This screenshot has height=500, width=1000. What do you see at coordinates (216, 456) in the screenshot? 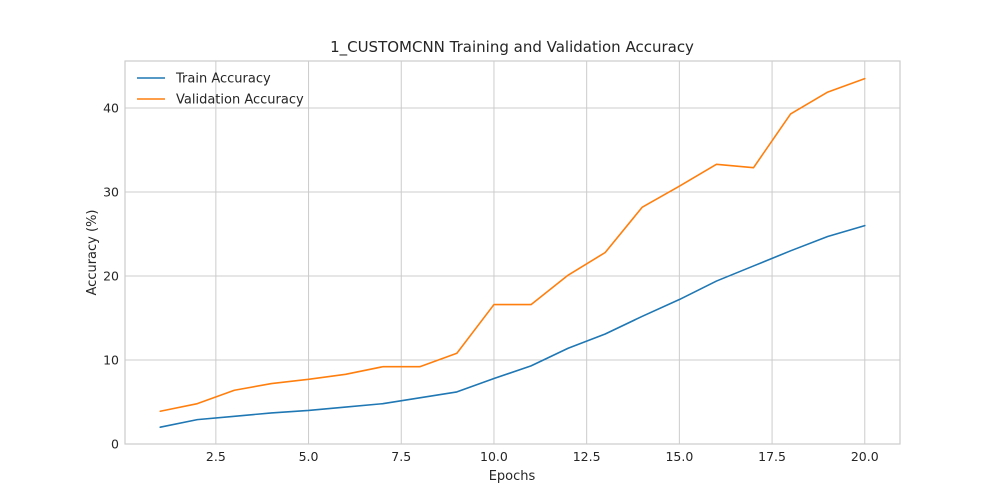
I see `x-tick-label: 2.5` at bounding box center [216, 456].